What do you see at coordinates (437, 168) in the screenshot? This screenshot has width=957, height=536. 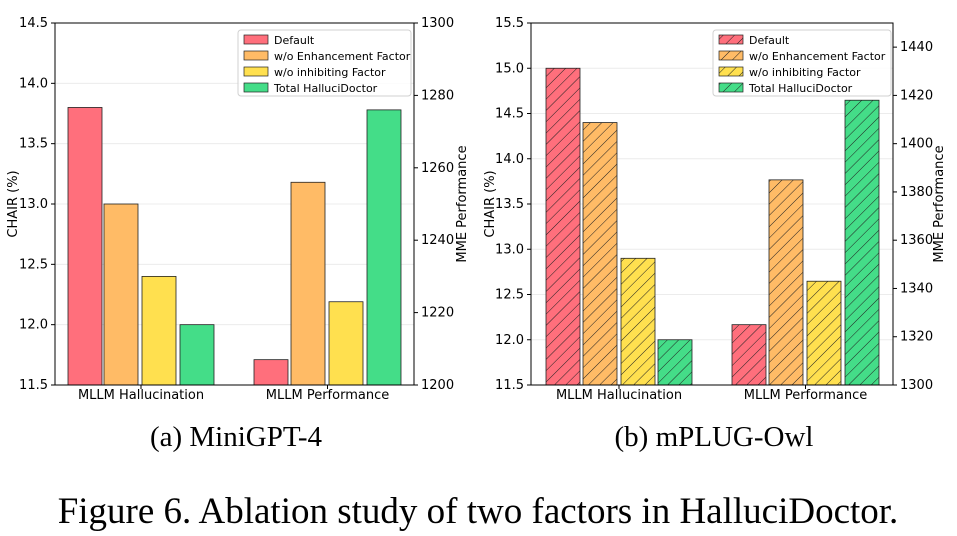 I see `right-tick-label: 1260` at bounding box center [437, 168].